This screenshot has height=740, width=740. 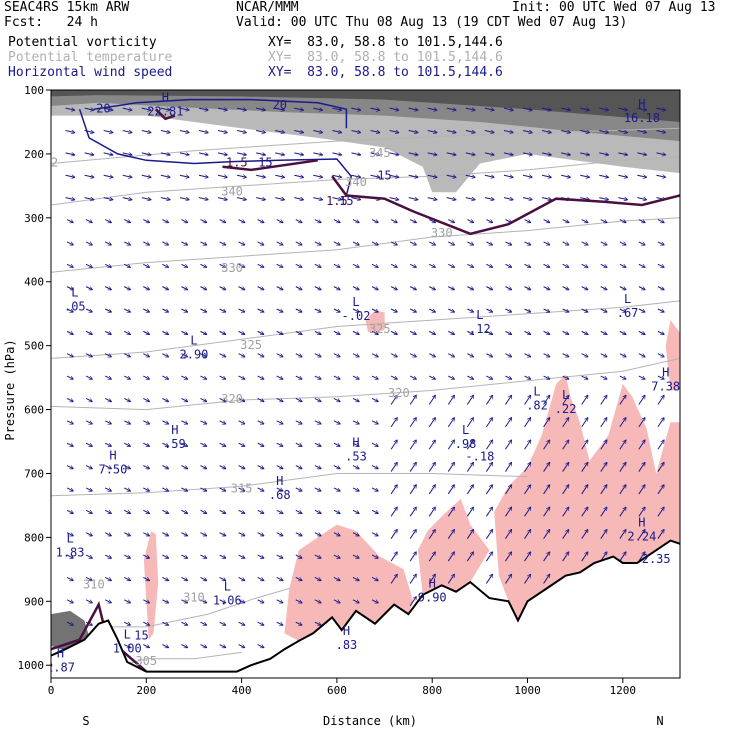 I want to click on extremum-symbol-14: H, so click(x=112, y=455).